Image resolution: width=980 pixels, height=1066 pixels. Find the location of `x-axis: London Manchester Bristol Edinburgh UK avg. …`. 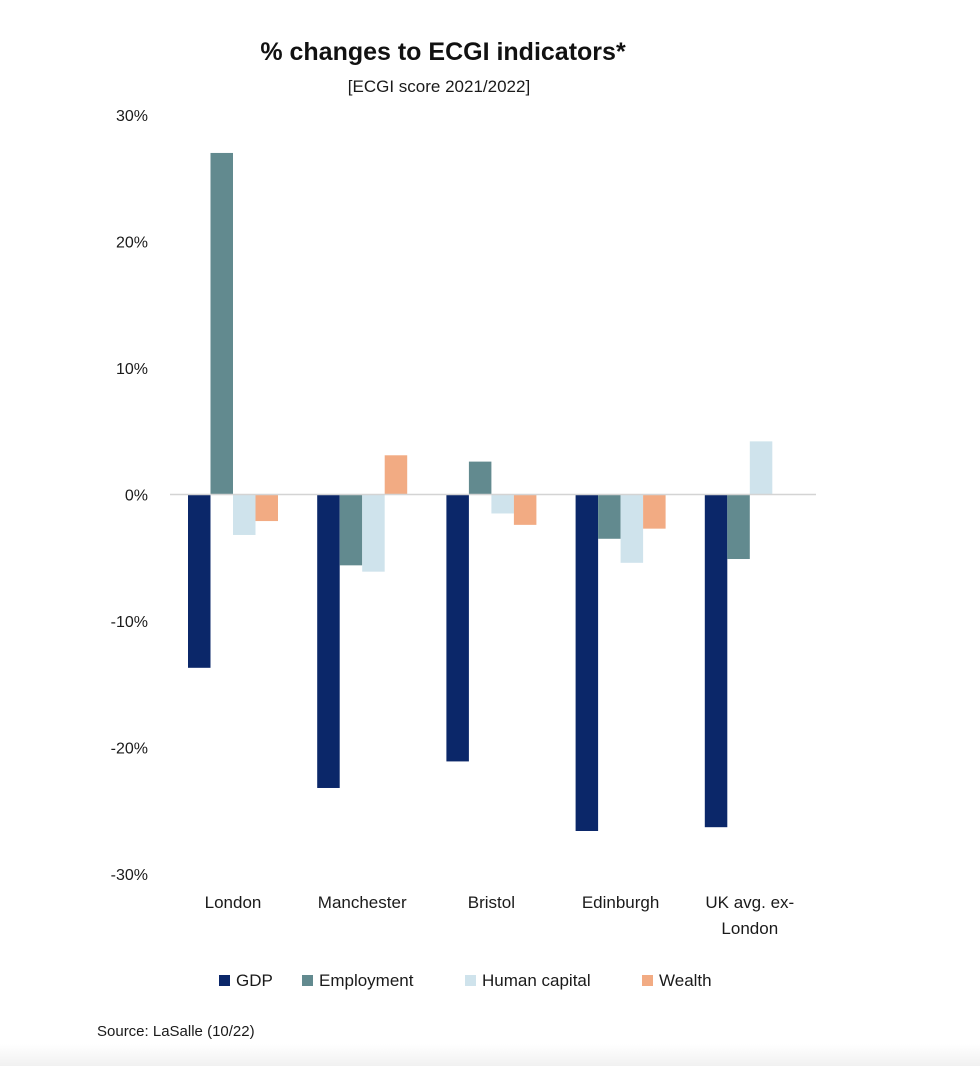

x-axis: London Manchester Bristol Edinburgh UK avg. … is located at coordinates (500, 915).